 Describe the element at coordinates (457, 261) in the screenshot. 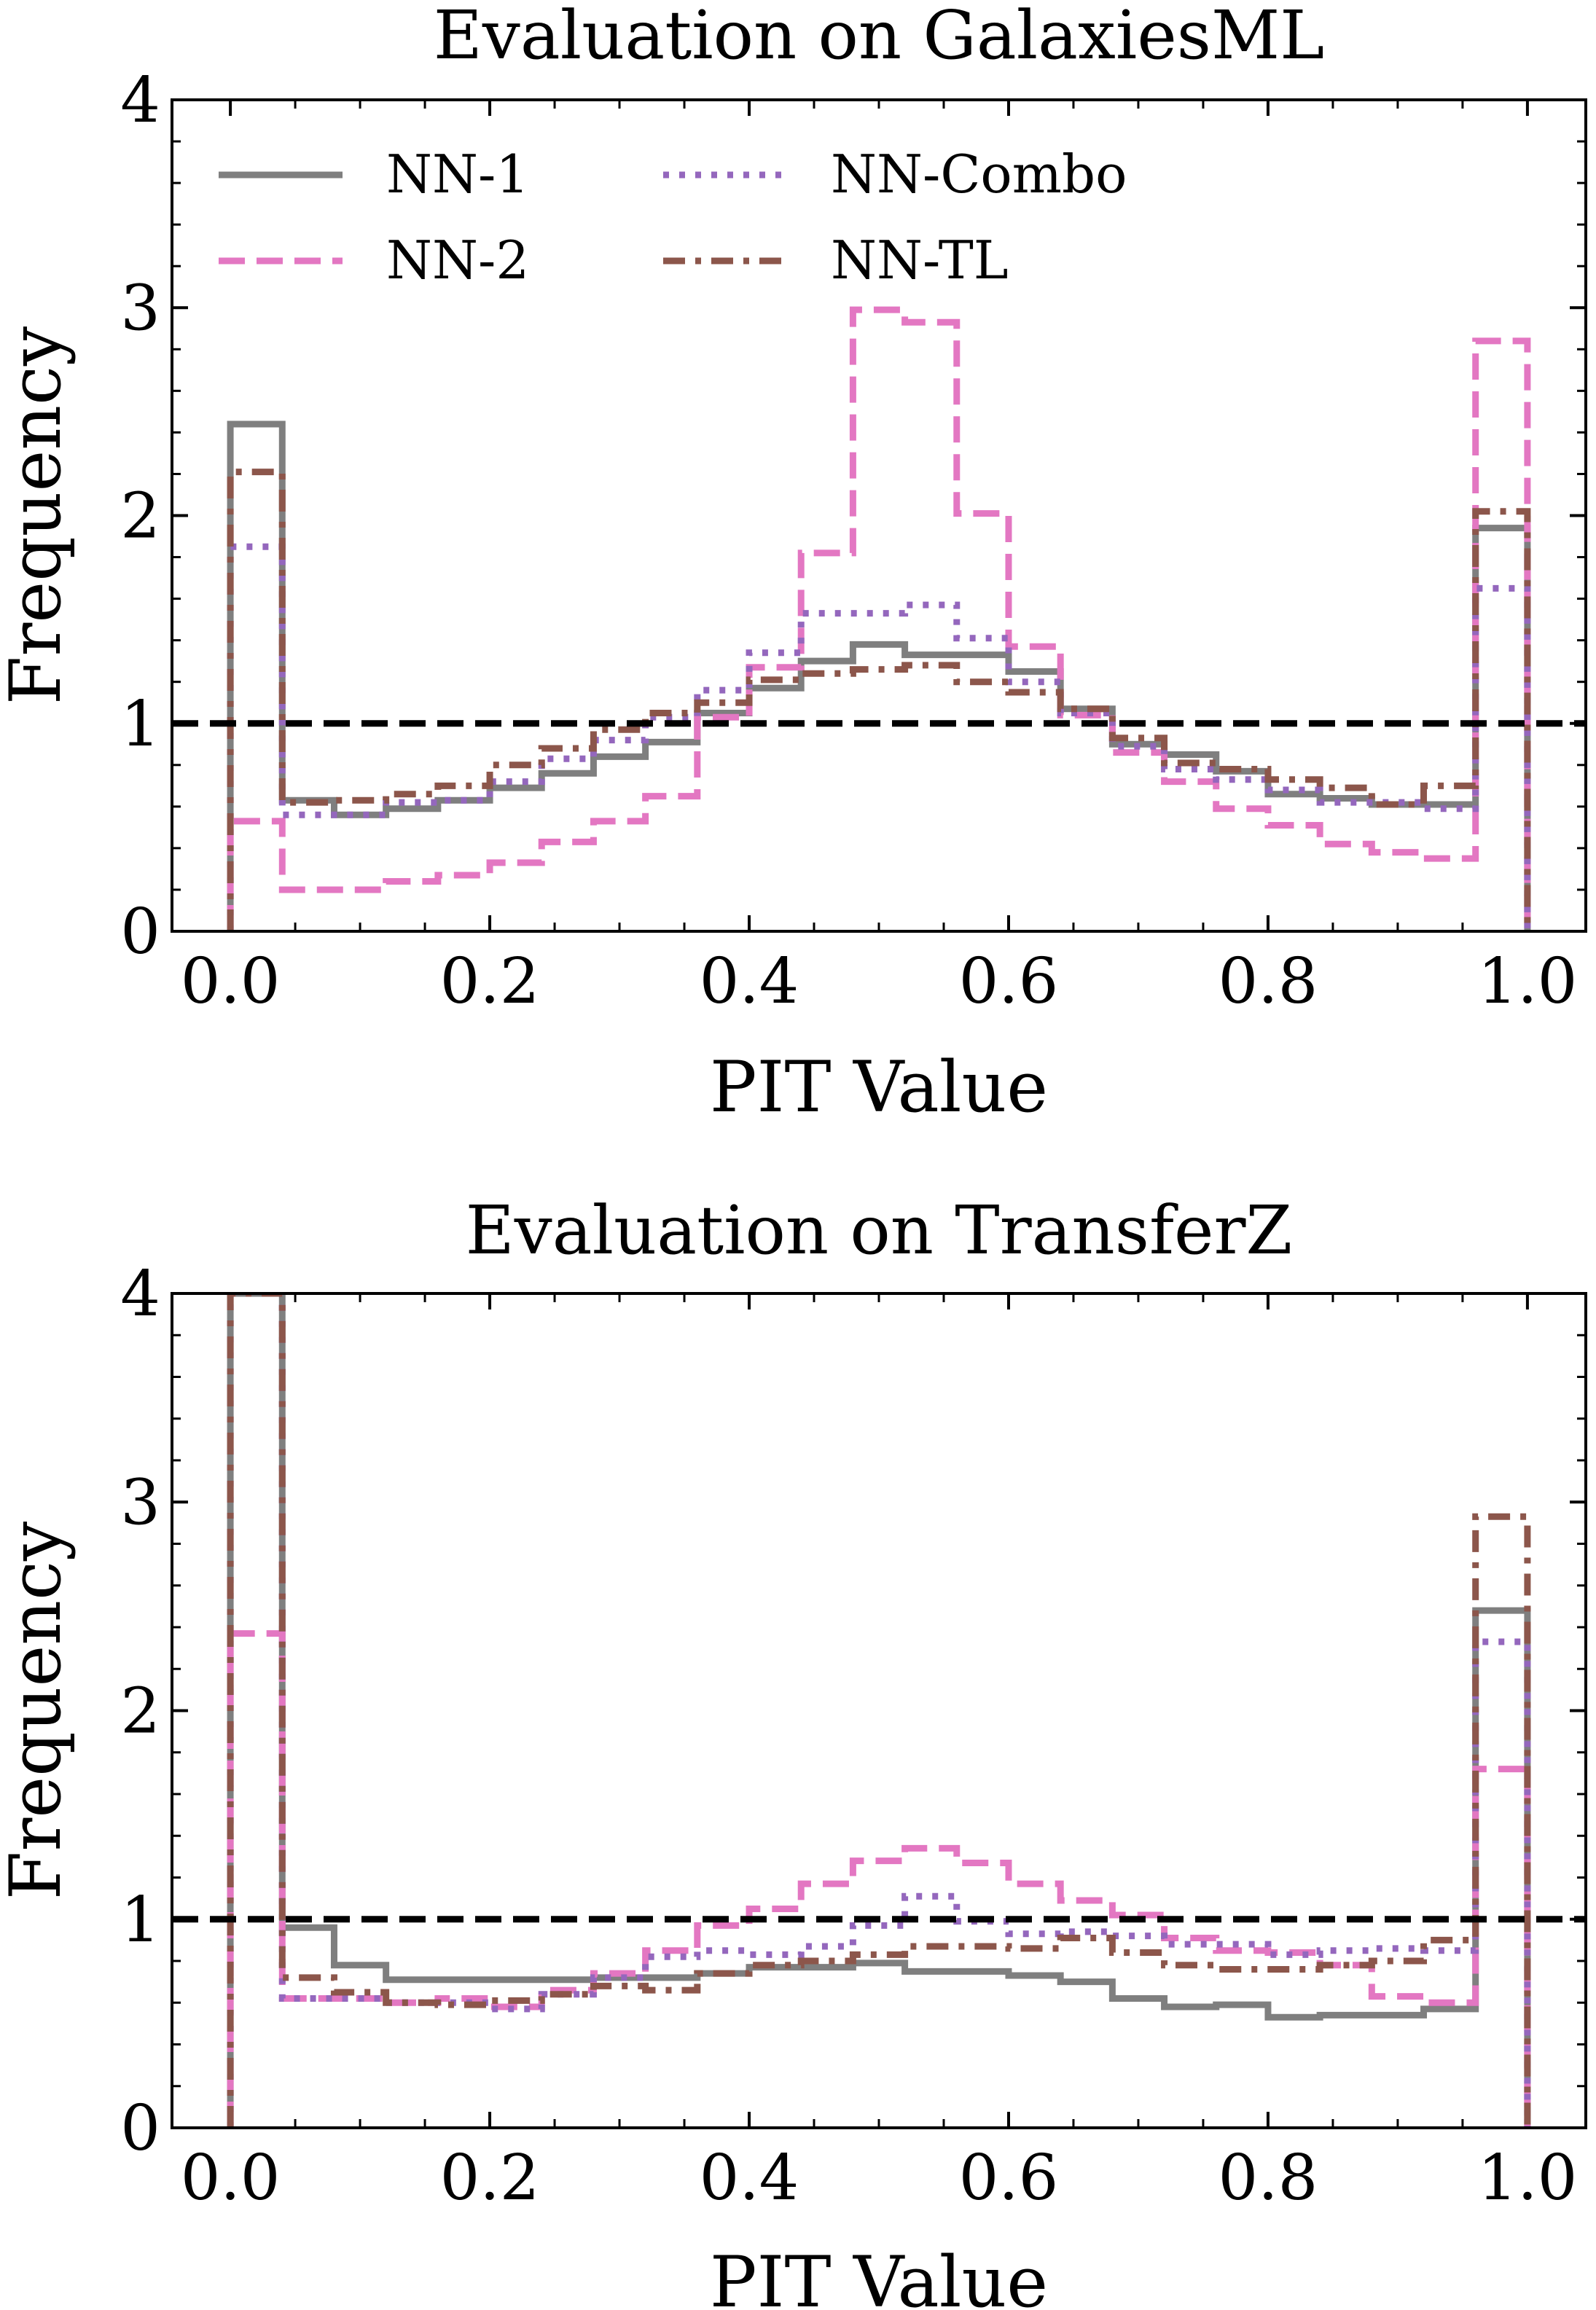

I see `legend-label-nn-2: NN-2` at that location.